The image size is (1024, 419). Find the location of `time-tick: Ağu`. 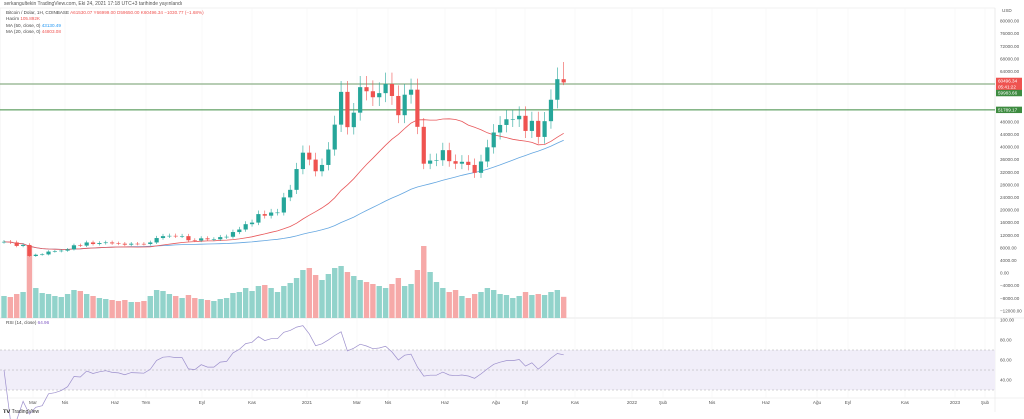

time-tick: Ağu is located at coordinates (496, 402).